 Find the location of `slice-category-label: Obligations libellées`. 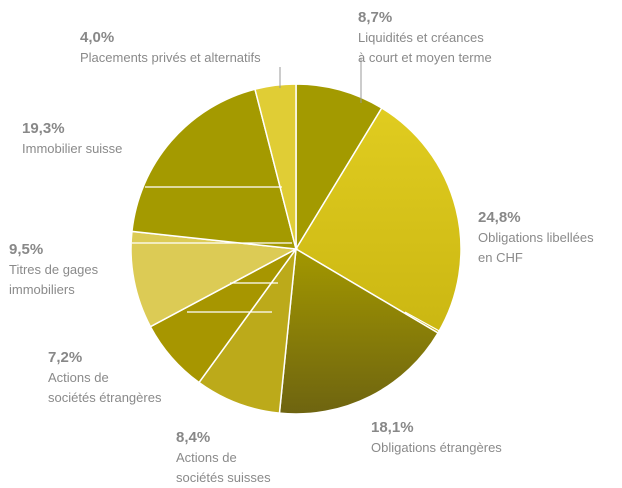

slice-category-label: Obligations libellées is located at coordinates (536, 237).